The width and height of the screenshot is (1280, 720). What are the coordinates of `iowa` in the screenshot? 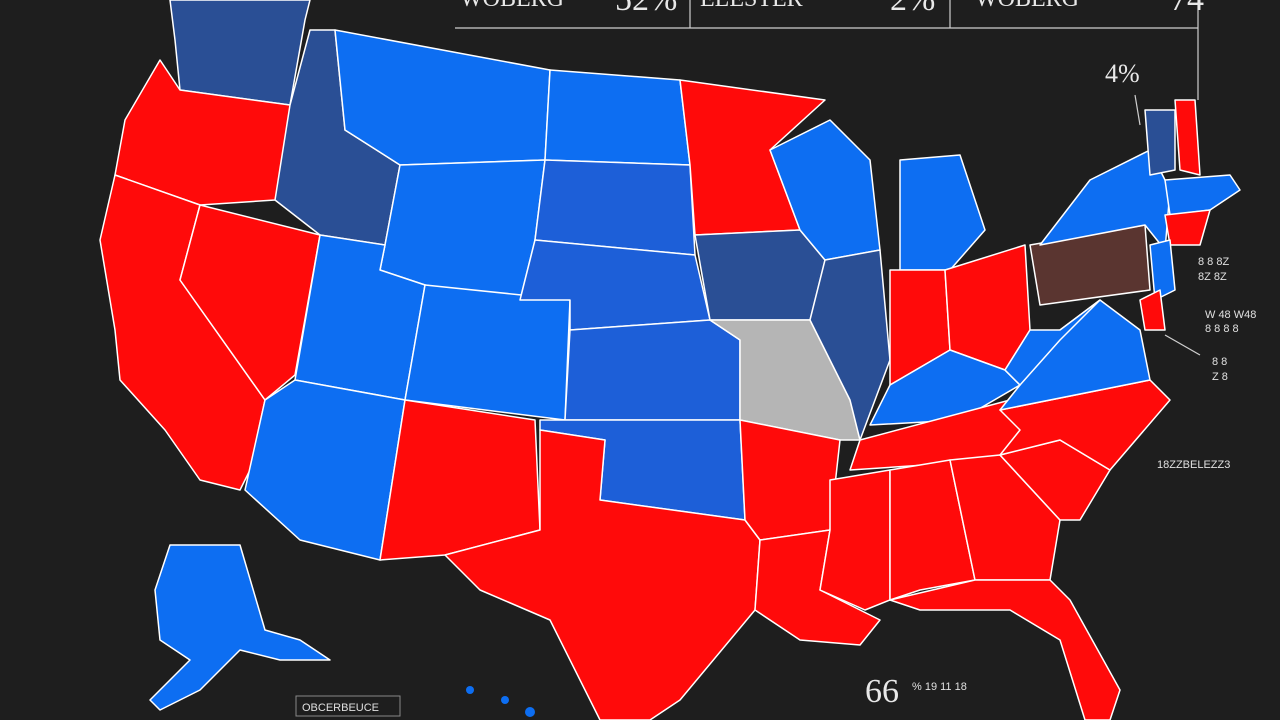 It's located at (760, 275).